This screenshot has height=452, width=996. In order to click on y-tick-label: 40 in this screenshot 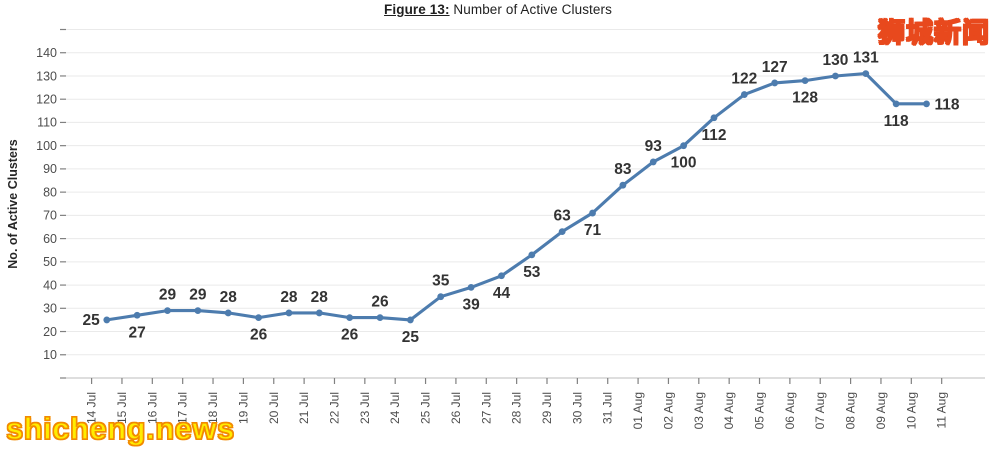, I will do `click(50, 285)`.